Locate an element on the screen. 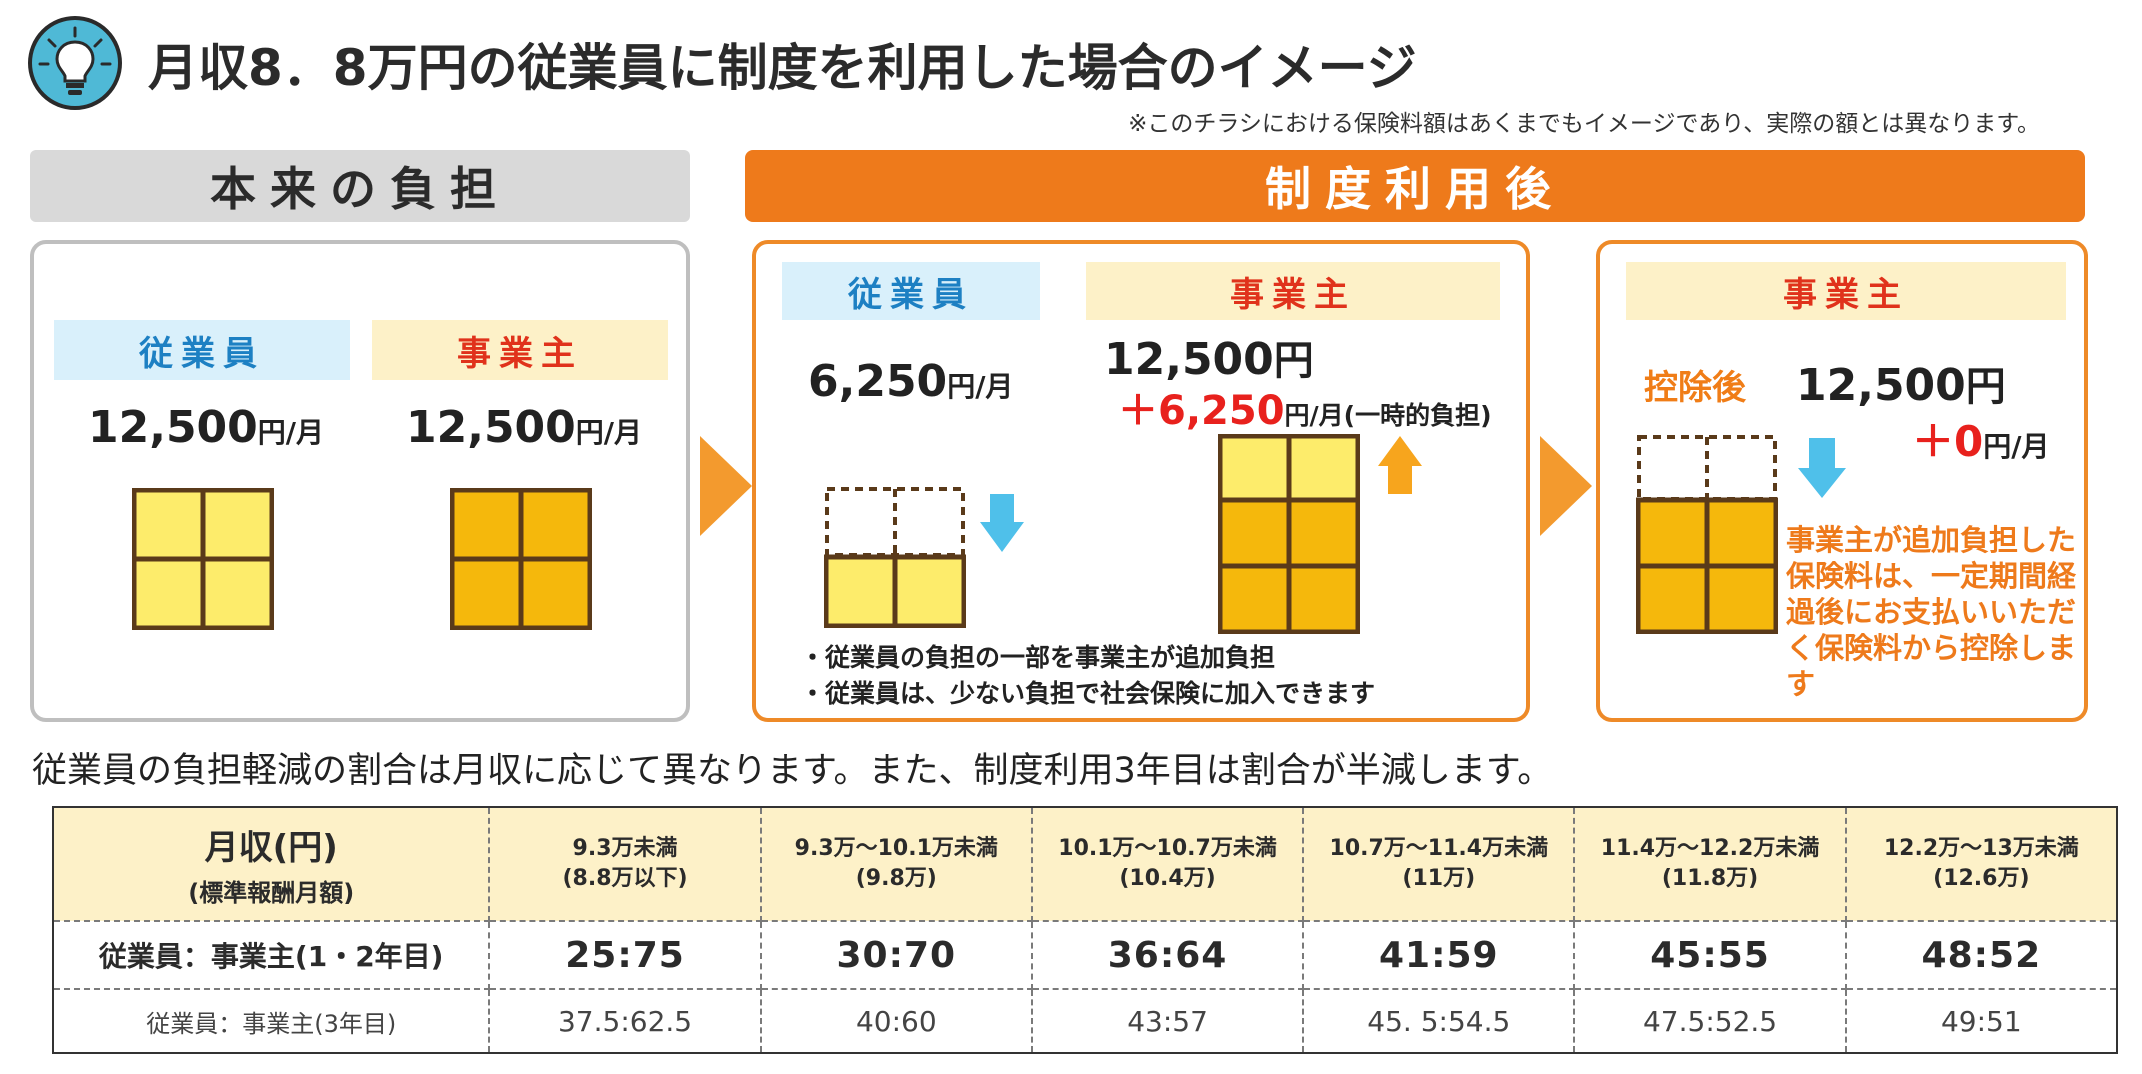 Image resolution: width=2142 pixels, height=1074 pixels. header-main-label: 月収(円) is located at coordinates (271, 848).